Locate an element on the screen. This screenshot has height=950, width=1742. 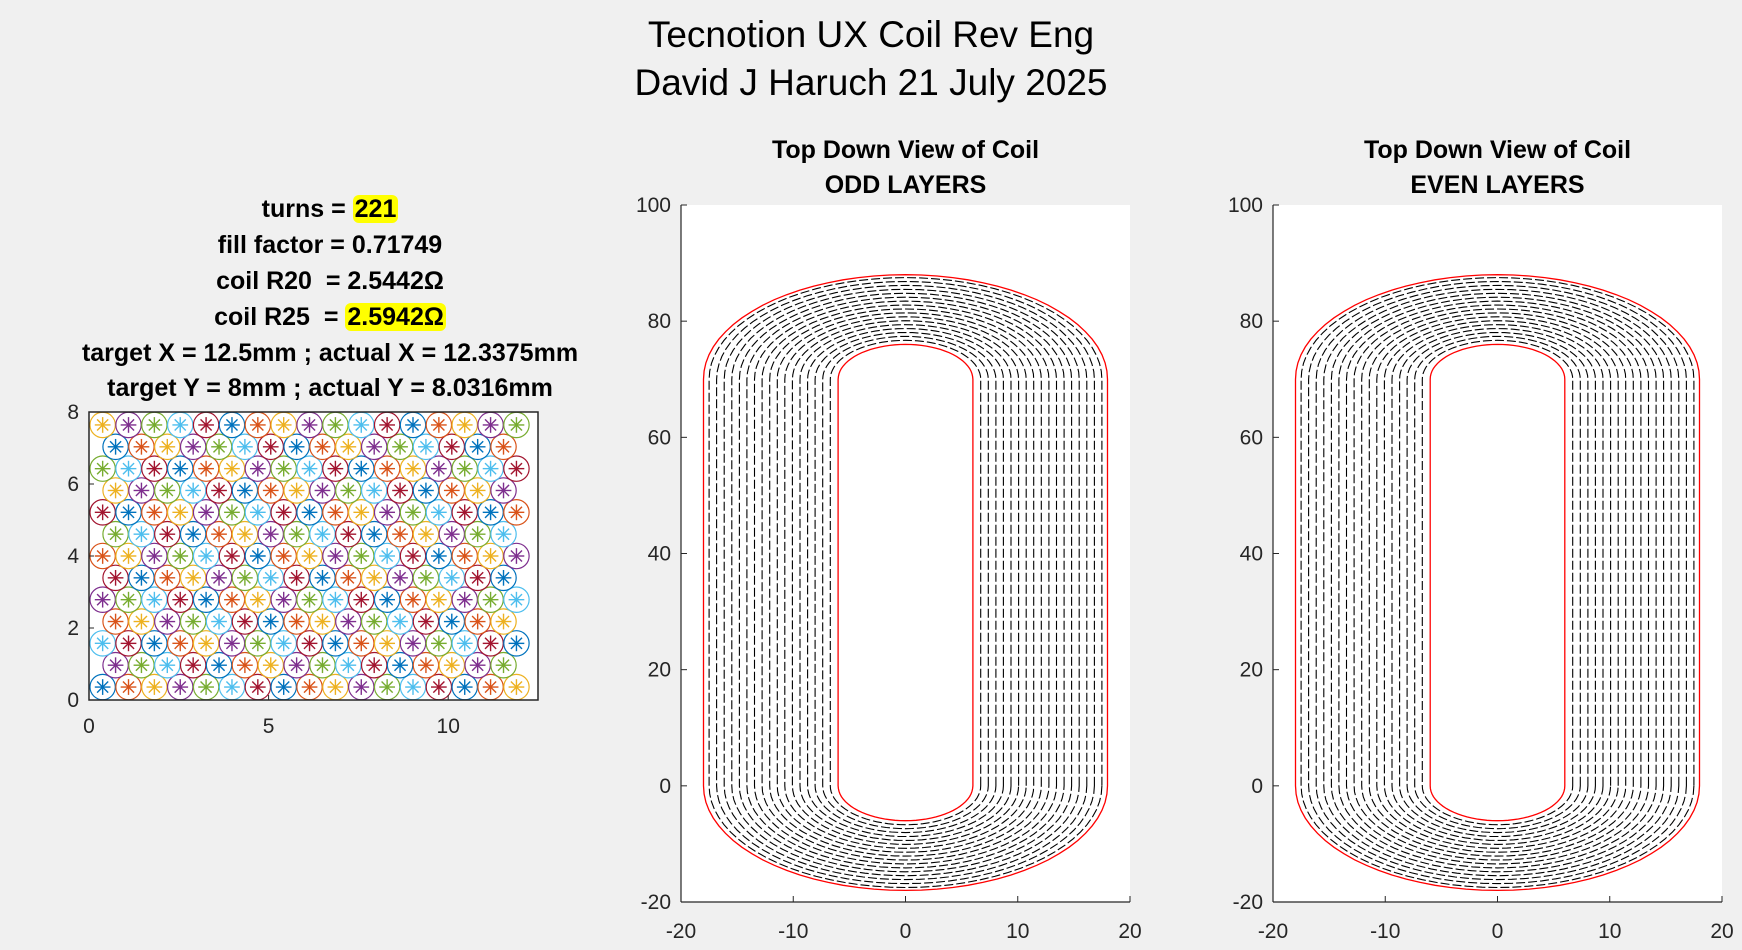
even-title: Top Down View of Coil is located at coordinates (1497, 150).